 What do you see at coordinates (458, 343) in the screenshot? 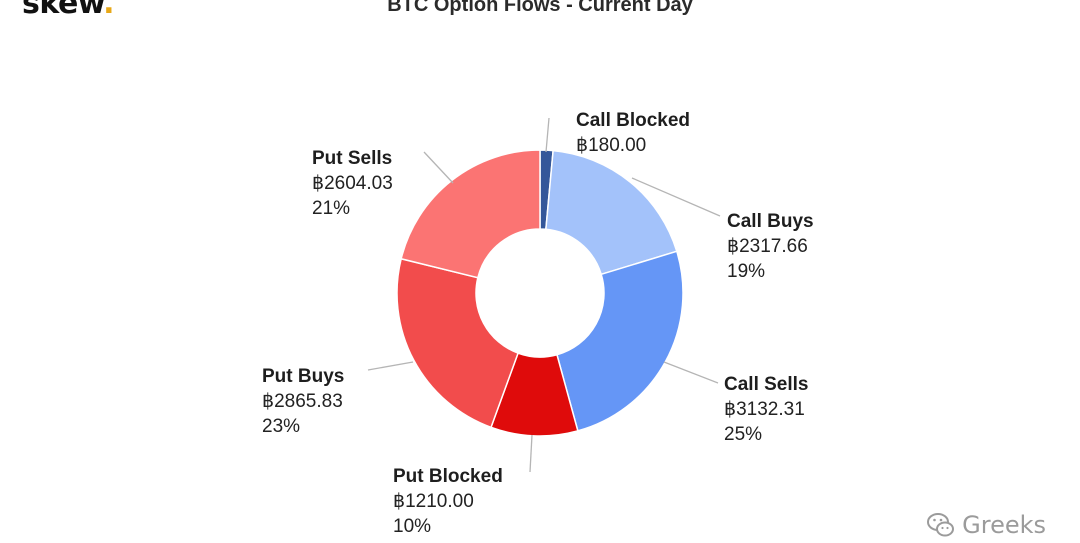
I see `slice-put-buys` at bounding box center [458, 343].